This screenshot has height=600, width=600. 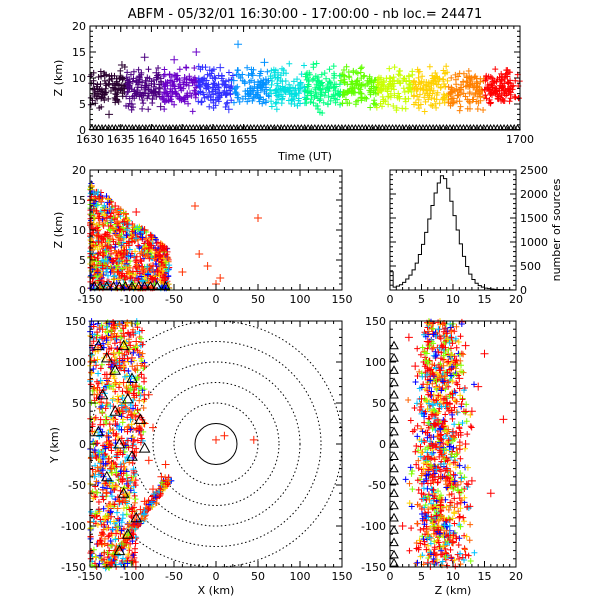 What do you see at coordinates (373, 526) in the screenshot?
I see `y-tick-label: -100` at bounding box center [373, 526].